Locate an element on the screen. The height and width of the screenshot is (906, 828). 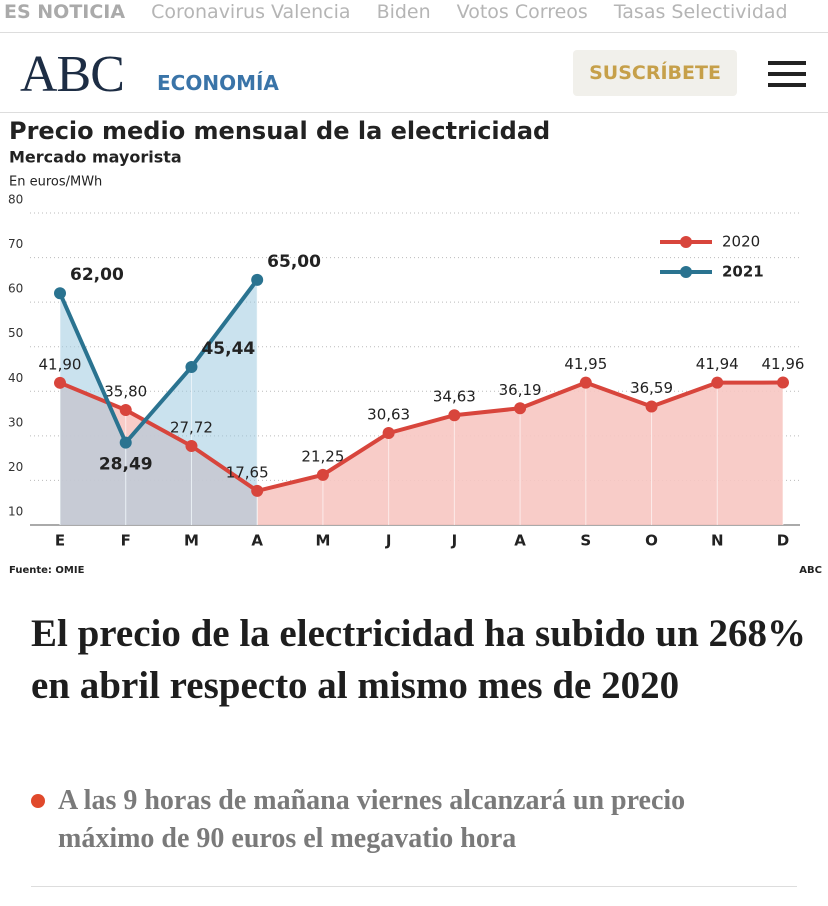
y-tick-label: 30 is located at coordinates (15, 422).